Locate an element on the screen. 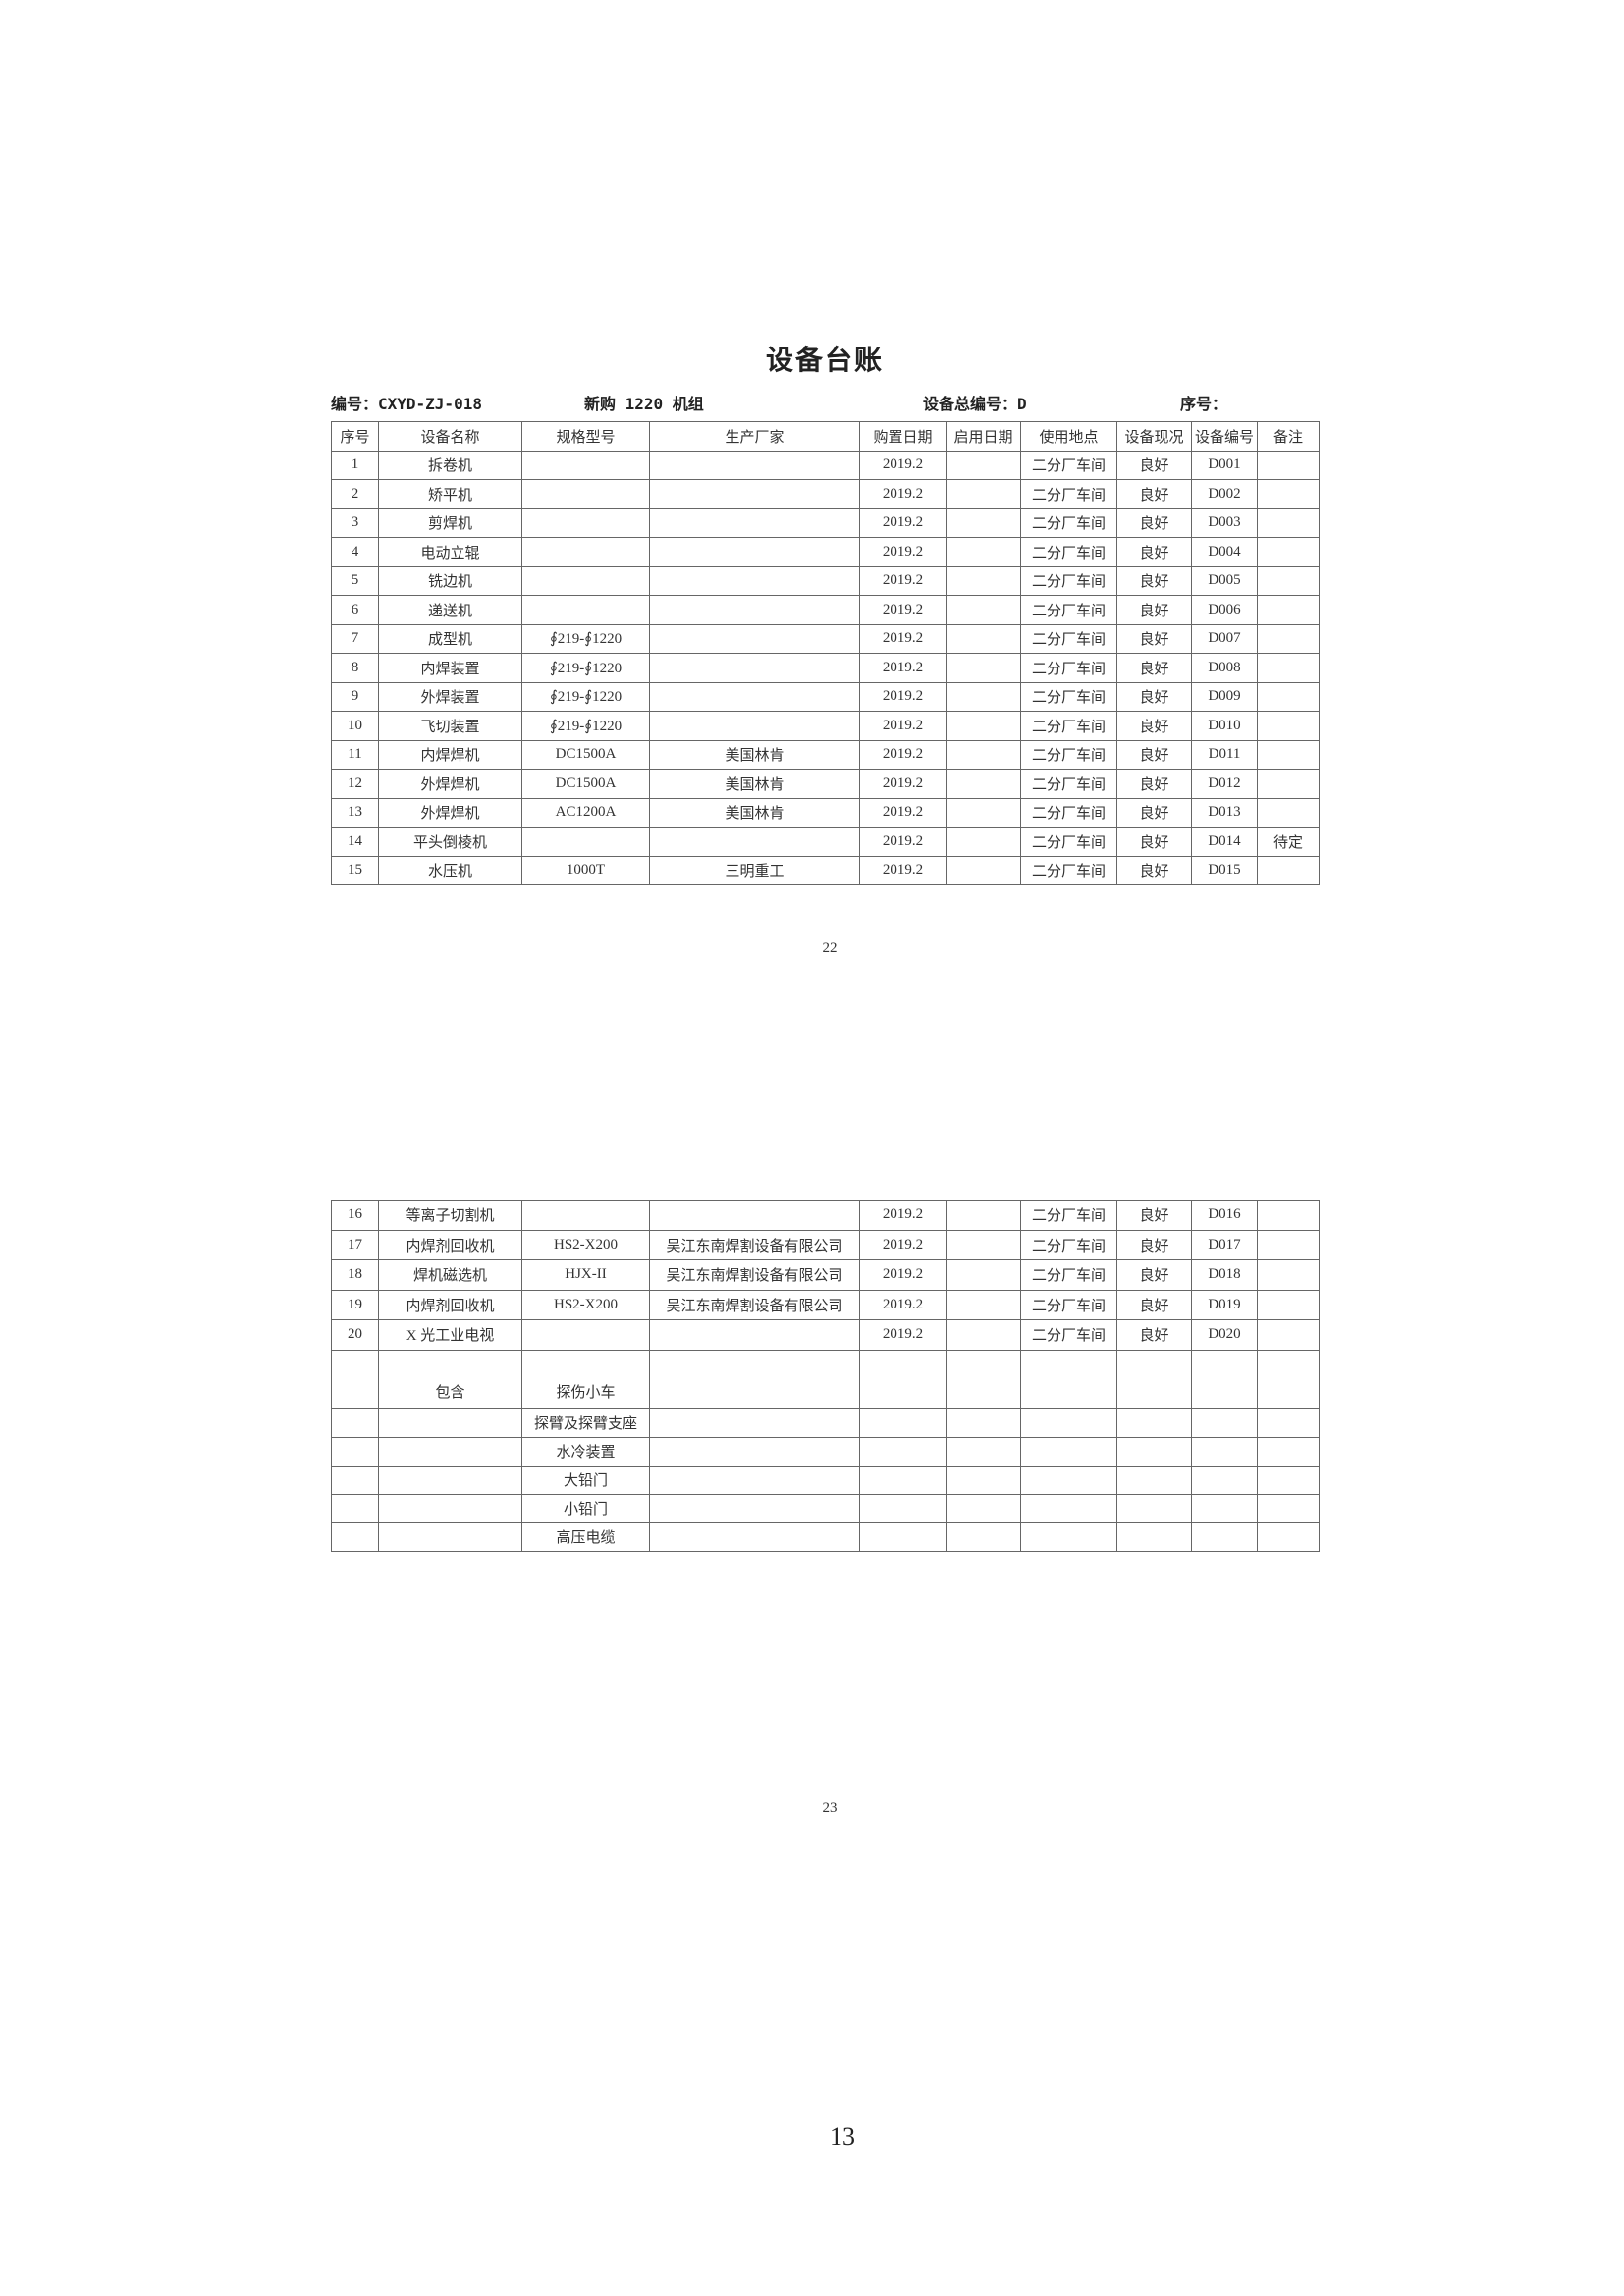 The height and width of the screenshot is (2296, 1624). table-cell: 6 is located at coordinates (355, 610).